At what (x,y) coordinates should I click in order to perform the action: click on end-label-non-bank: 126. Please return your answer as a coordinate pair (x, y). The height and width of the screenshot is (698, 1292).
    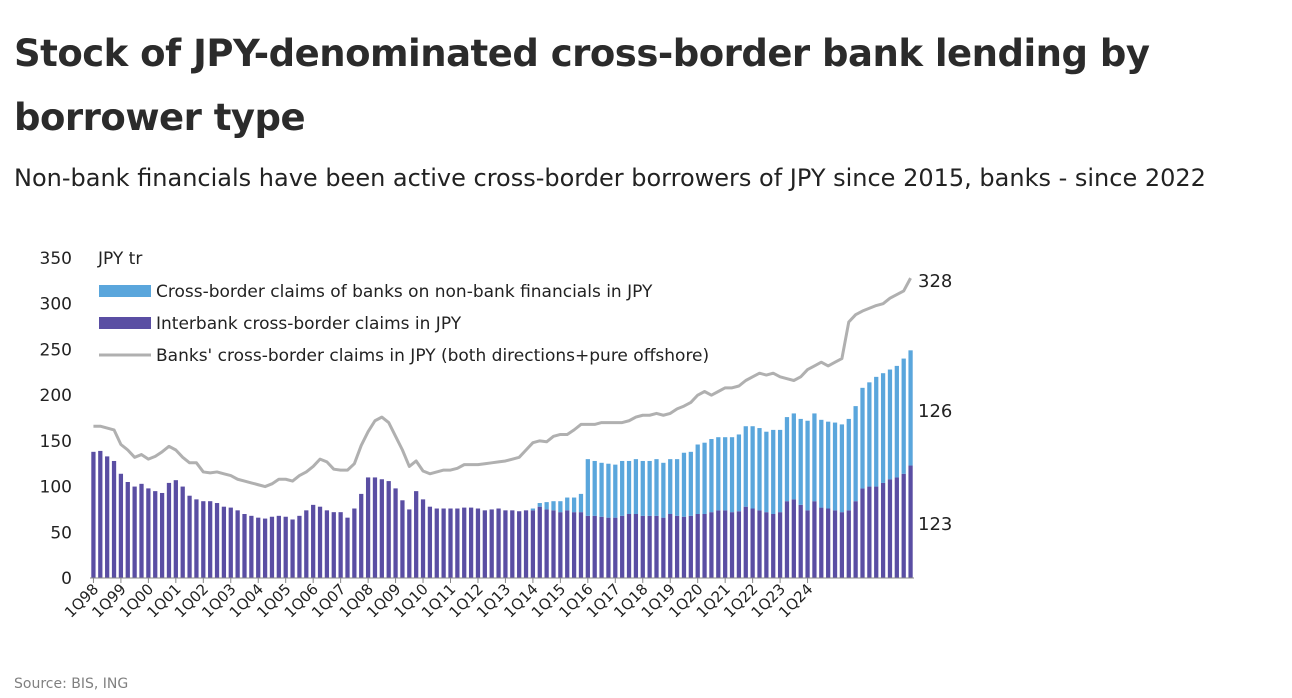
    Looking at the image, I should click on (935, 411).